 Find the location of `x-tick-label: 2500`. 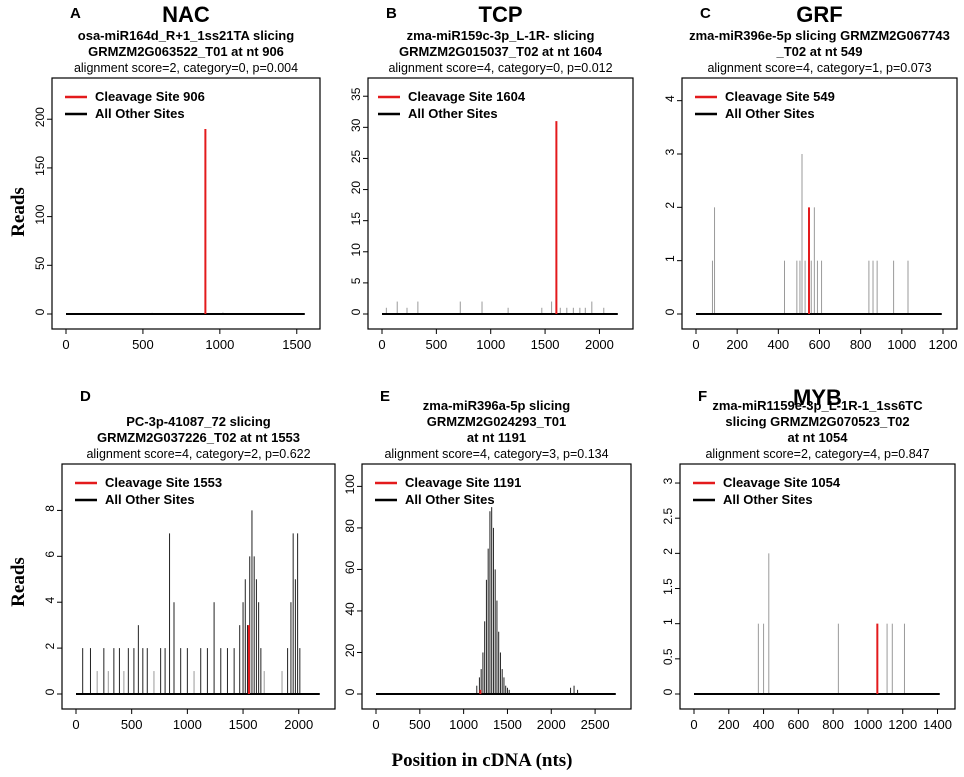

x-tick-label: 2500 is located at coordinates (595, 724).